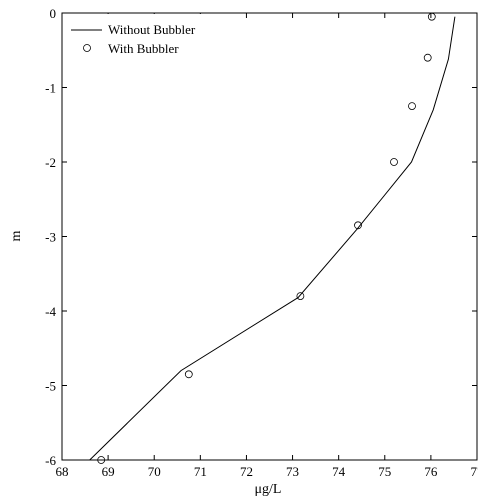 The height and width of the screenshot is (496, 478). What do you see at coordinates (50, 237) in the screenshot?
I see `y-tick-label: -3` at bounding box center [50, 237].